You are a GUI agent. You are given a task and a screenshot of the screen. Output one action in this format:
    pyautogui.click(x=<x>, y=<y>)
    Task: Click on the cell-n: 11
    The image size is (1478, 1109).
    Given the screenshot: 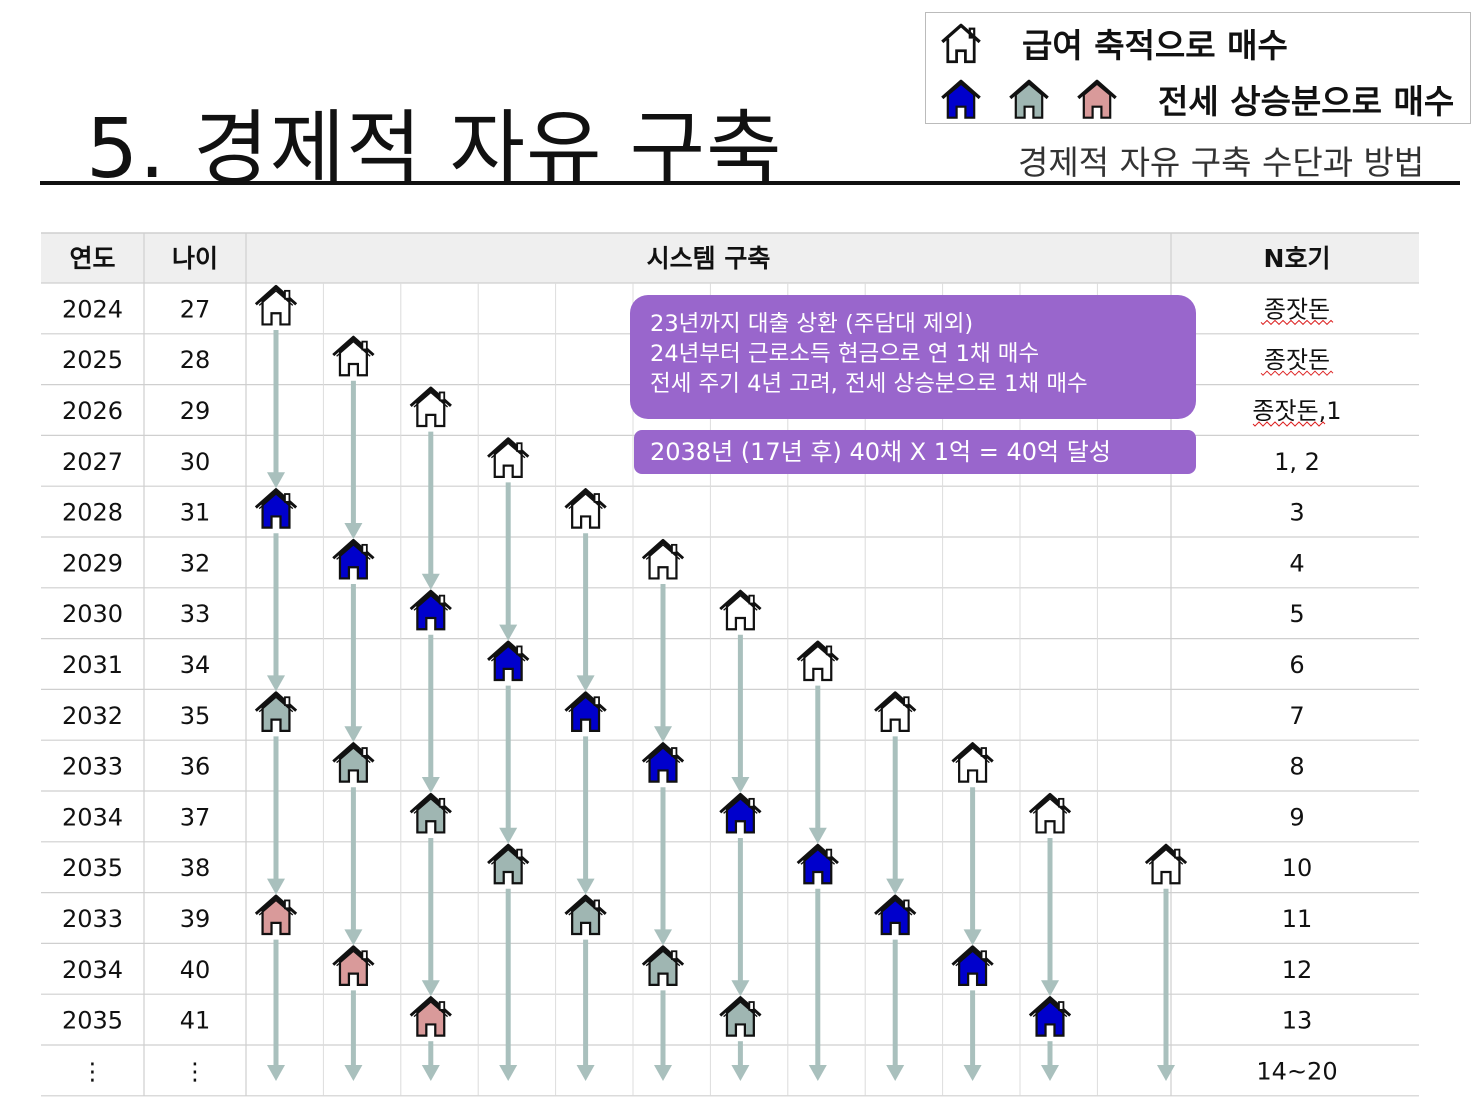 What is the action you would take?
    pyautogui.click(x=1297, y=919)
    